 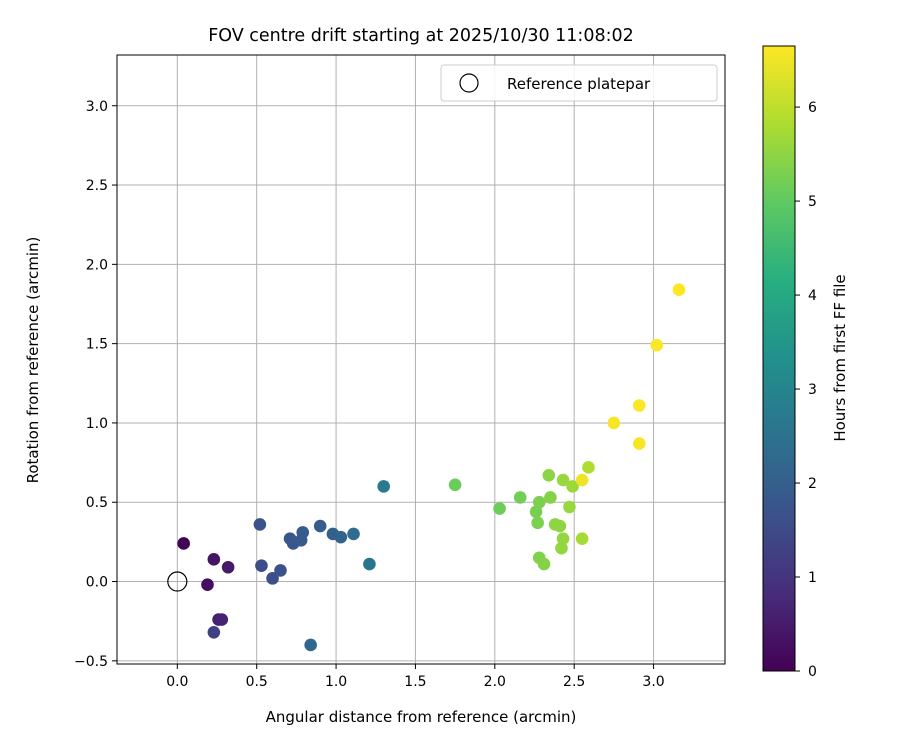 What do you see at coordinates (812, 672) in the screenshot?
I see `colorbar-tick-label: 0` at bounding box center [812, 672].